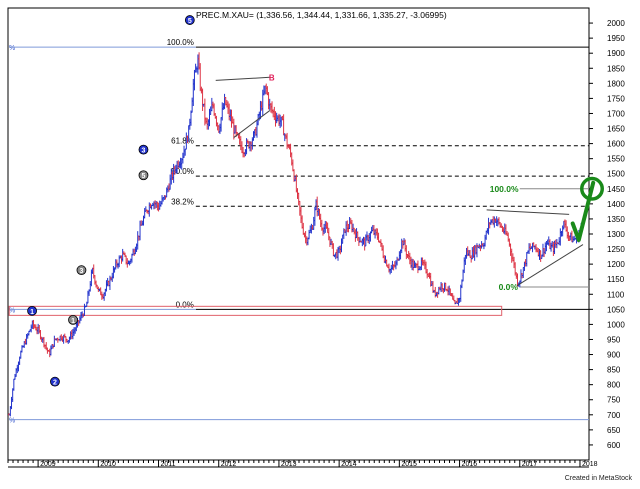  What do you see at coordinates (614, 370) in the screenshot?
I see `y-tick-label: 850` at bounding box center [614, 370].